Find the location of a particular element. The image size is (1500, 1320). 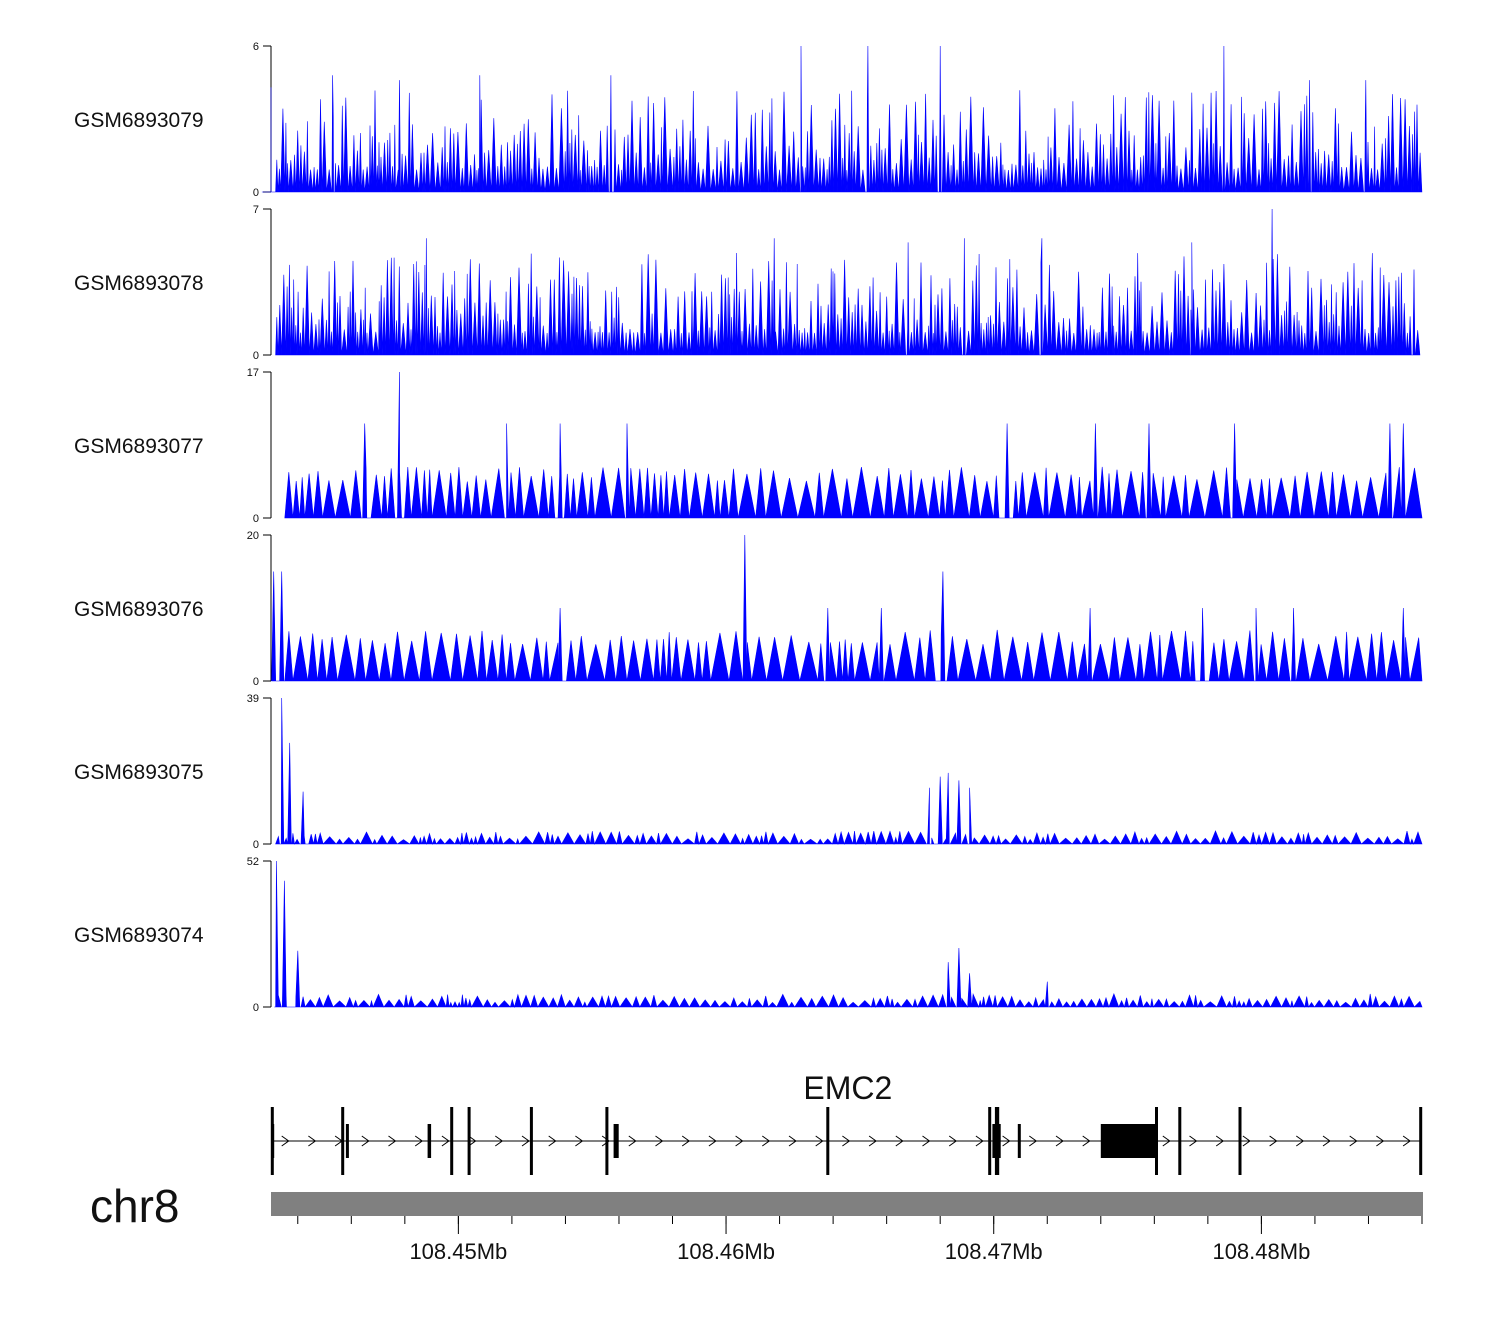

chromosome-label: chr8 is located at coordinates (134, 1206).